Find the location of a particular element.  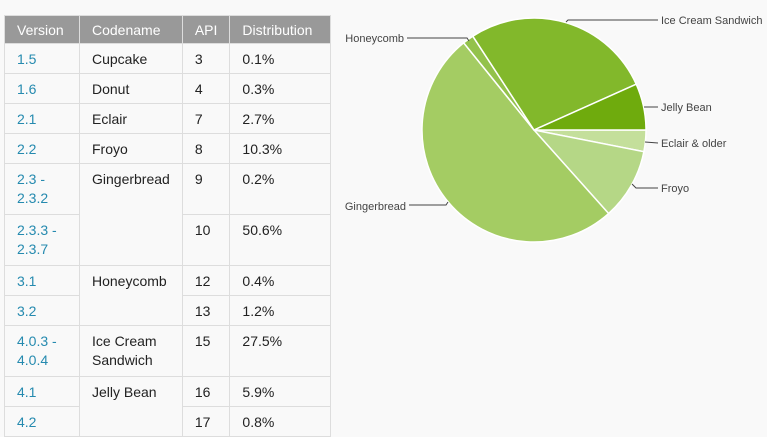

version-link: 4.0.3 - 4.0.4 is located at coordinates (42, 351).